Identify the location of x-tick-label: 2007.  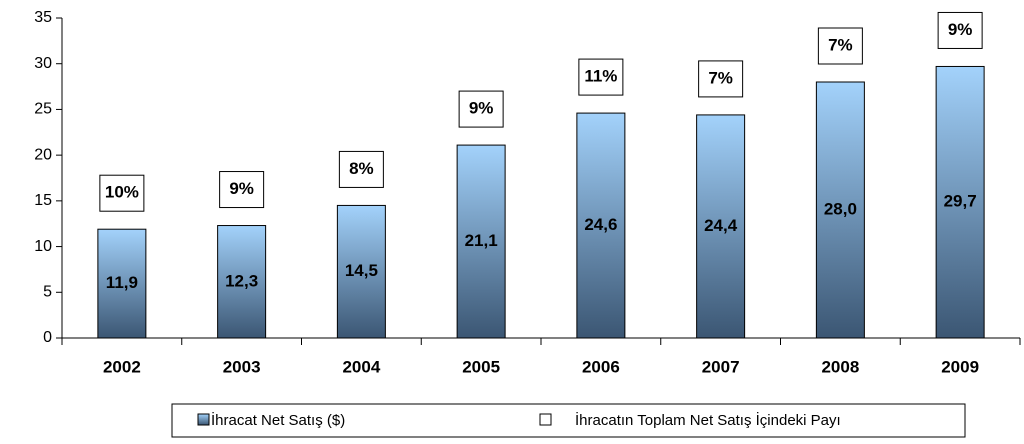
(721, 366).